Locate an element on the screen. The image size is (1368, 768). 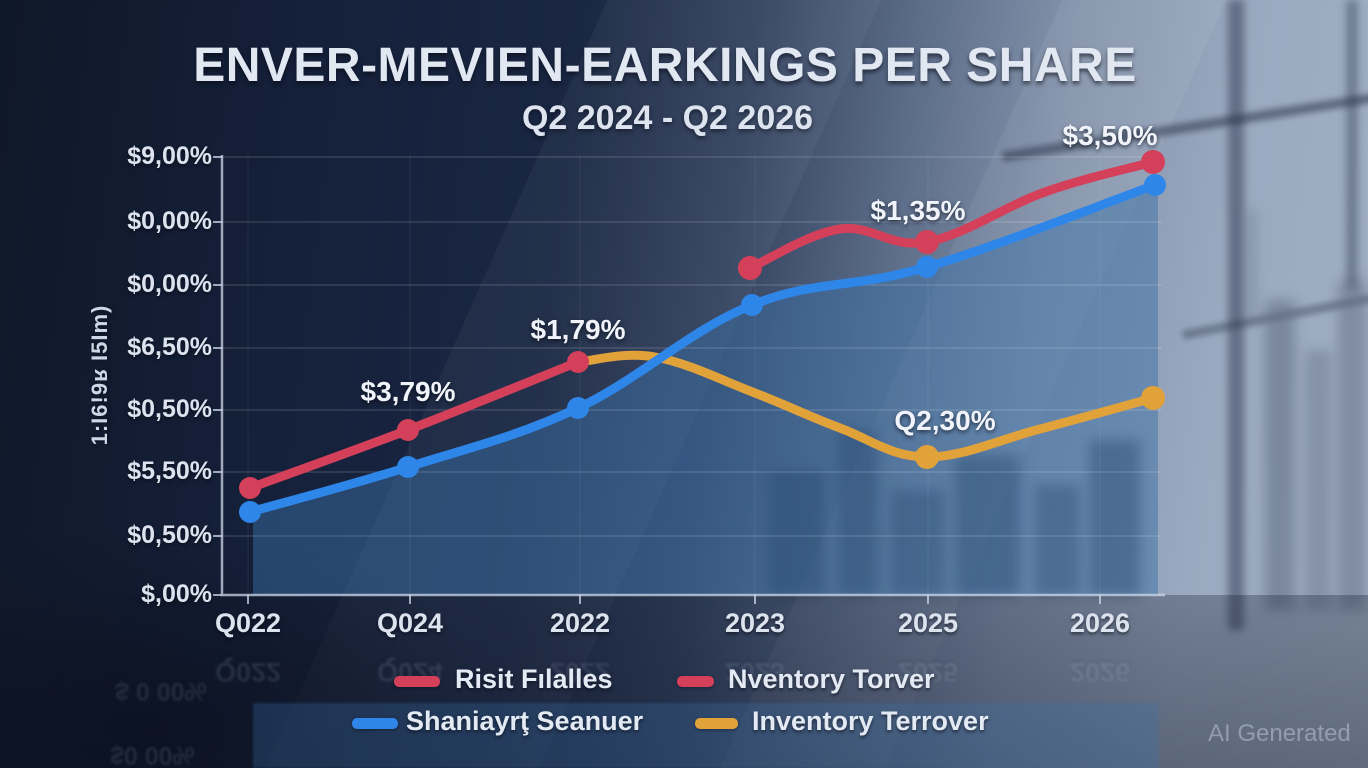
data-label: $3,79% is located at coordinates (408, 391).